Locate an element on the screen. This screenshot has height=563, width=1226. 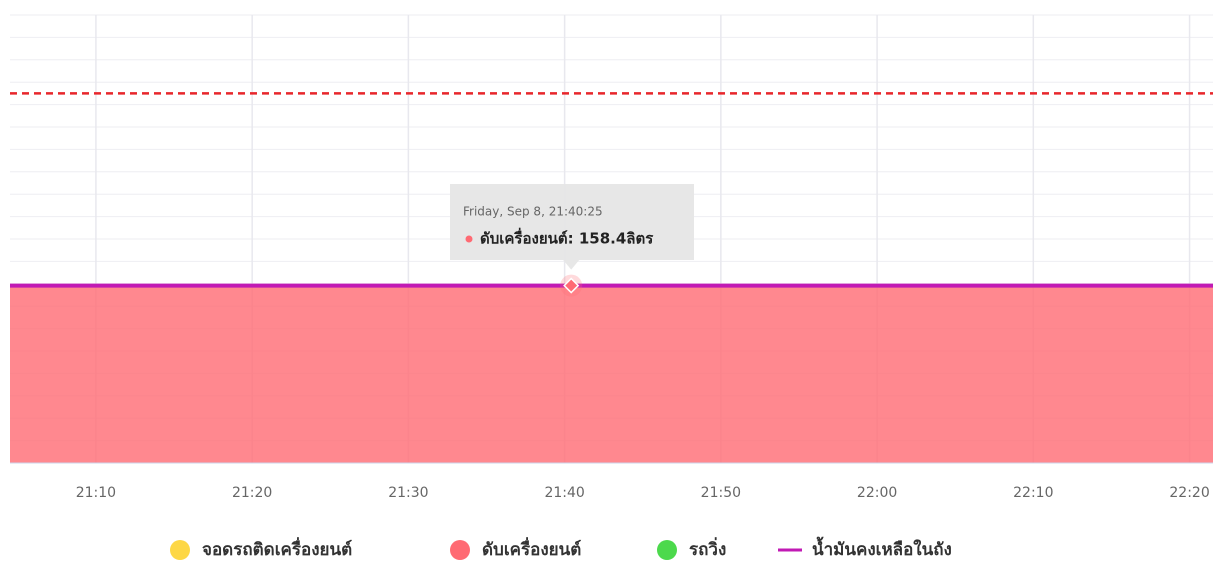
tooltip-text: ดับเครื่องยนต์: 158.4ลิตร is located at coordinates (567, 238).